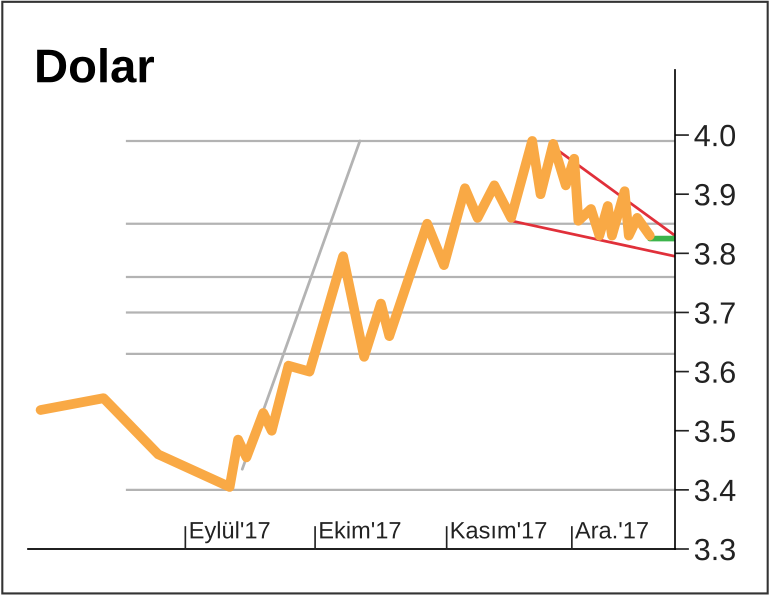 This screenshot has height=615, width=770. Describe the element at coordinates (714, 372) in the screenshot. I see `y-tick-label: 3.6` at that location.